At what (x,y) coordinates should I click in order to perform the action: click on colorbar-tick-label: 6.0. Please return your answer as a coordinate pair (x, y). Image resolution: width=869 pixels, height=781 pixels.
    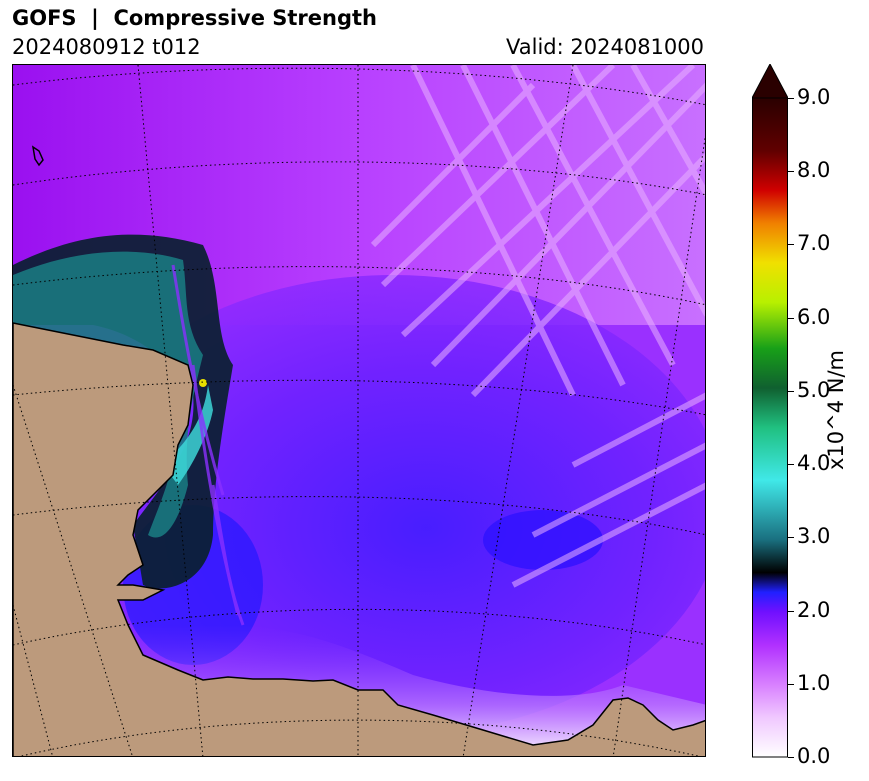
    Looking at the image, I should click on (814, 316).